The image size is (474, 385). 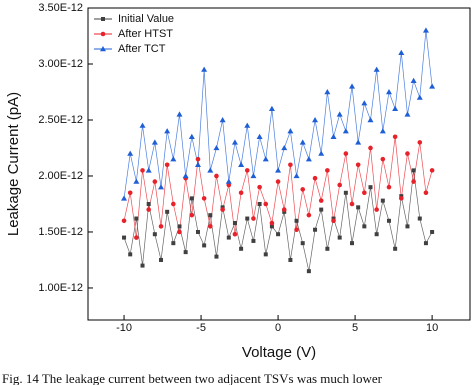 What do you see at coordinates (278, 328) in the screenshot?
I see `x-tick-label: 0` at bounding box center [278, 328].